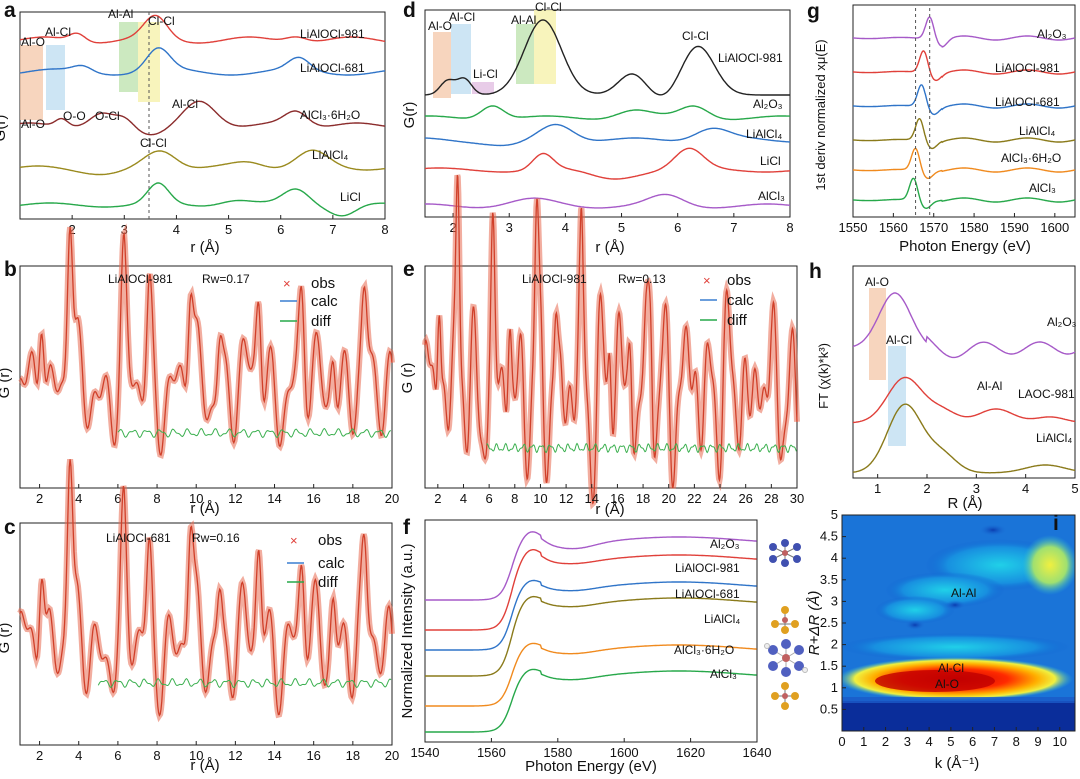 The height and width of the screenshot is (779, 1080). Describe the element at coordinates (928, 741) in the screenshot. I see `x-tick-label: 4` at that location.